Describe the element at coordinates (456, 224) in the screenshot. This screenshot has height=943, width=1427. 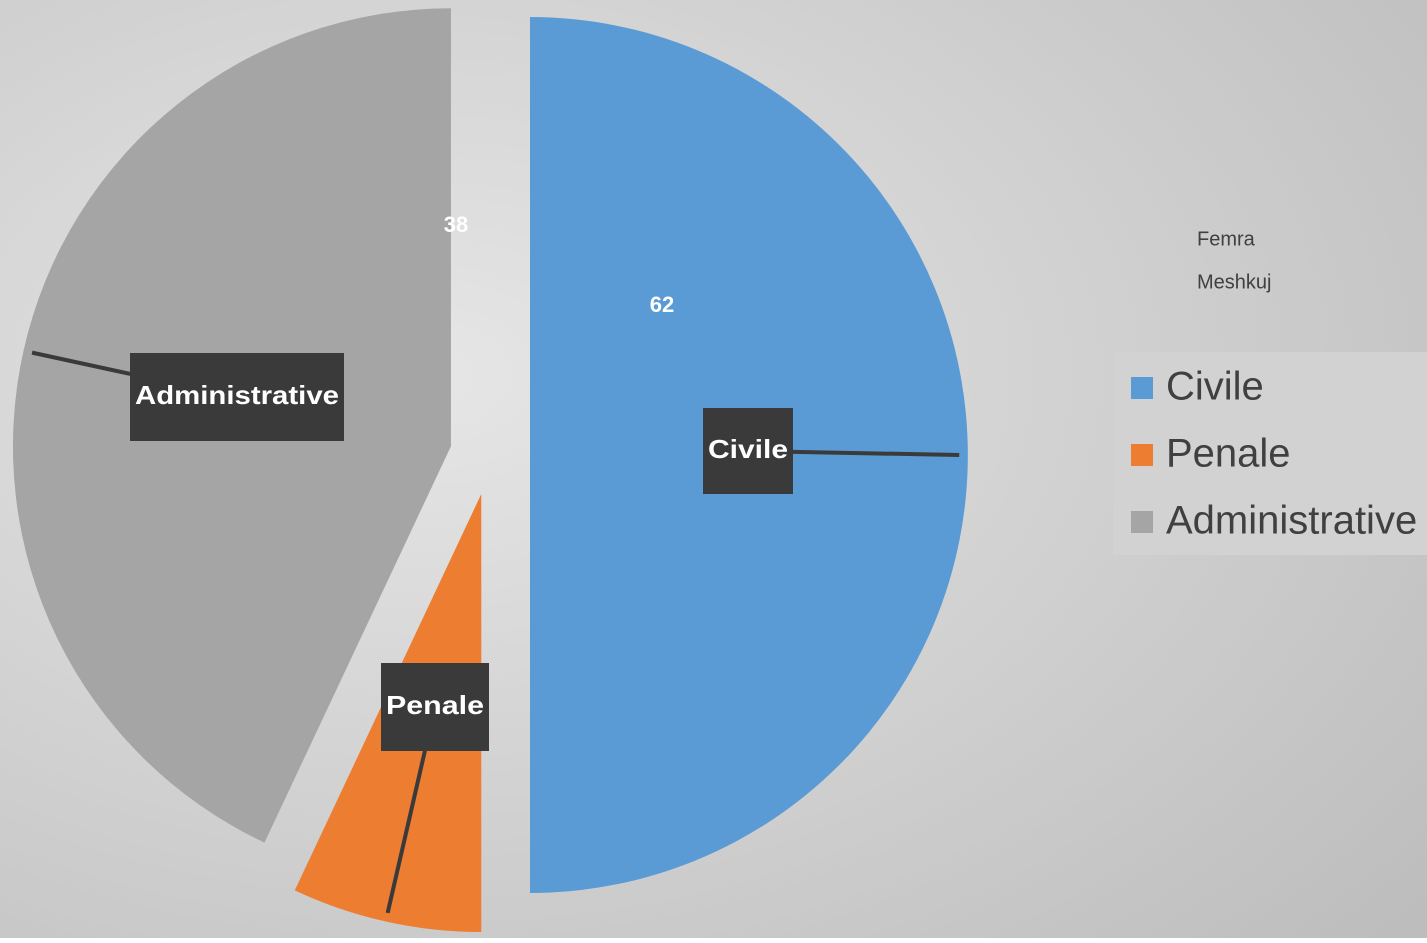
I see `annotation: 38` at that location.